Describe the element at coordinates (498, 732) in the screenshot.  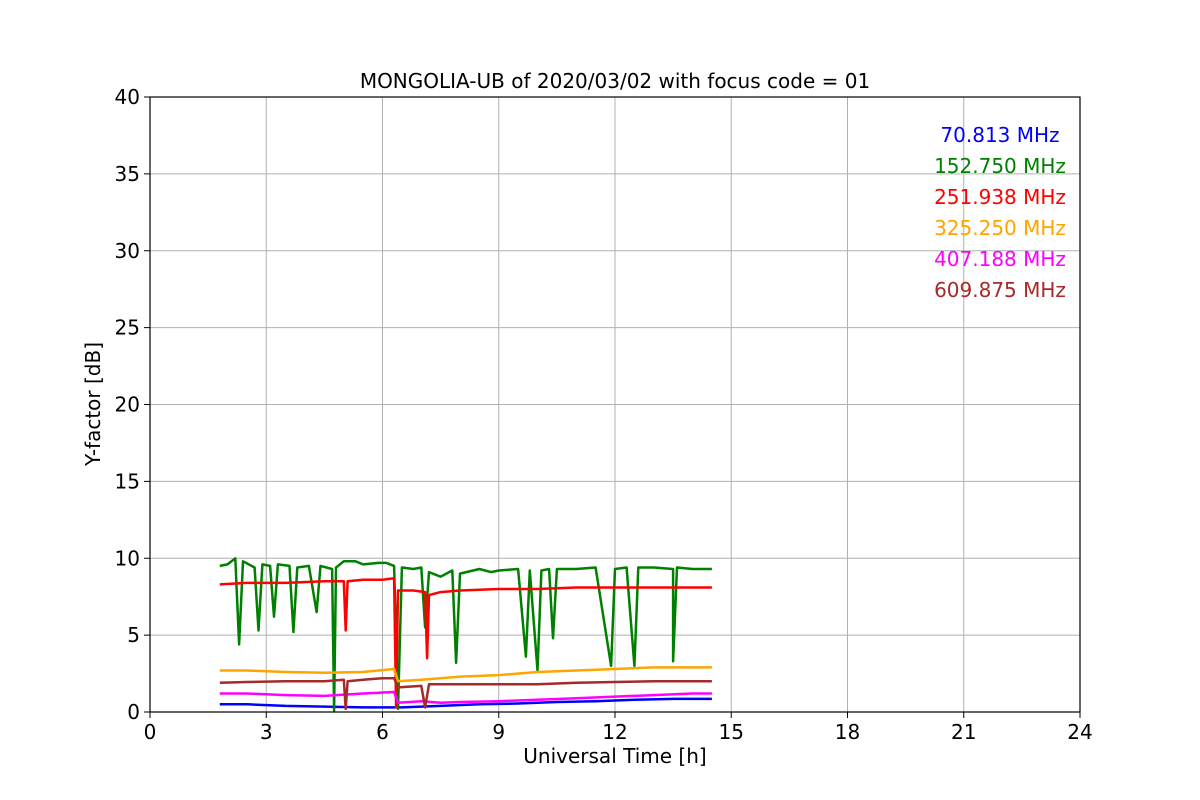
I see `x-tick-label: 9` at that location.